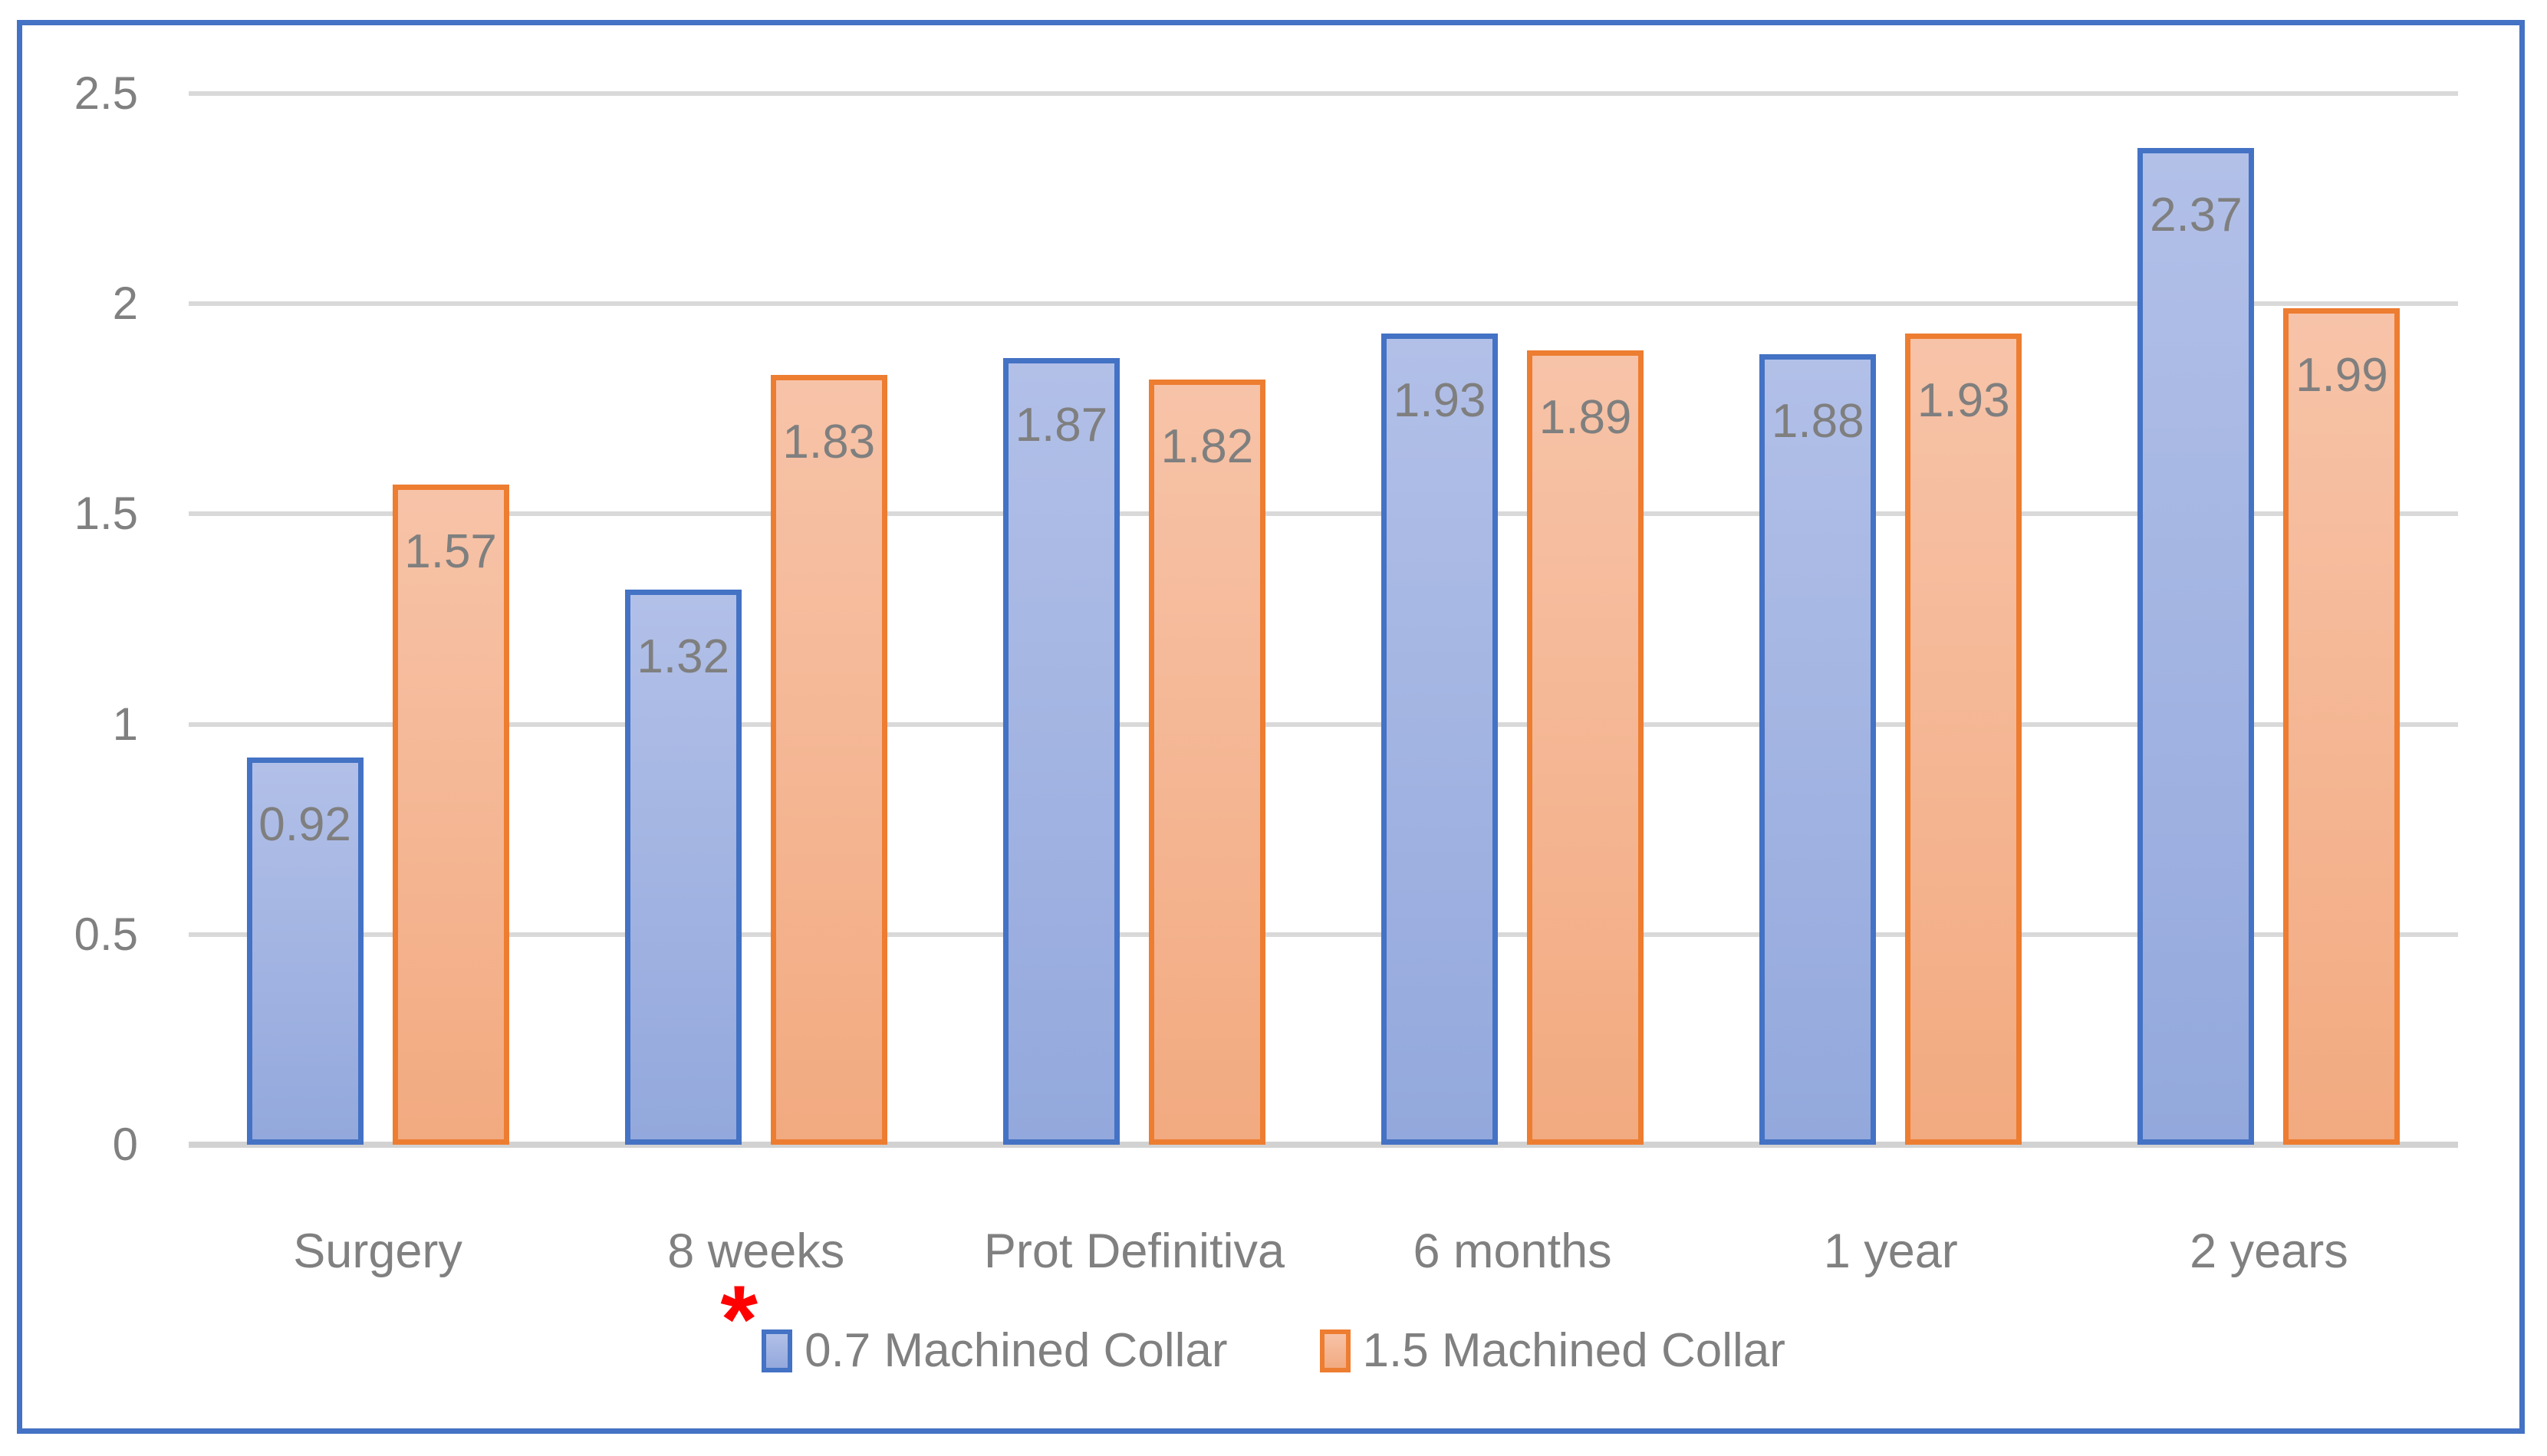 The height and width of the screenshot is (1456, 2547). Describe the element at coordinates (1890, 1251) in the screenshot. I see `x-category-label-1-year: 1 year` at that location.